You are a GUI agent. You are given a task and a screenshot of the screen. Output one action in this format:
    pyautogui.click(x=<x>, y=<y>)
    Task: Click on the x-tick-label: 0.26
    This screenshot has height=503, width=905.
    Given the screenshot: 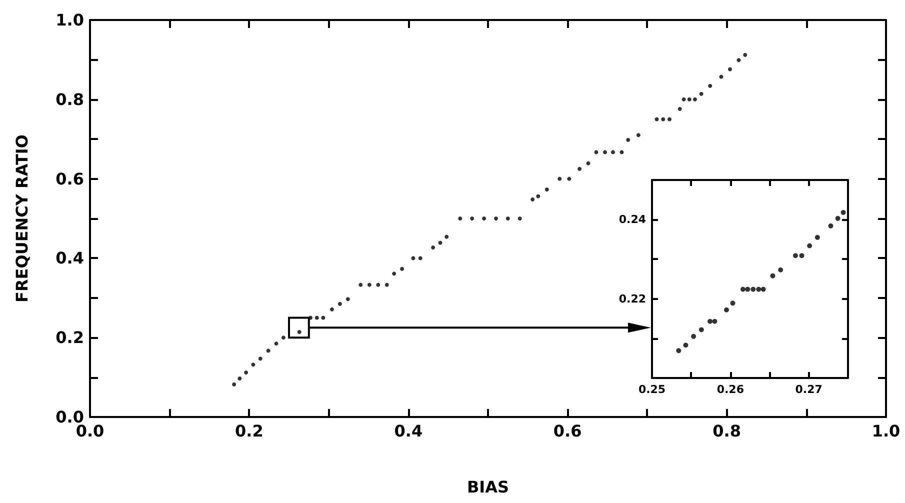 What is the action you would take?
    pyautogui.click(x=730, y=389)
    